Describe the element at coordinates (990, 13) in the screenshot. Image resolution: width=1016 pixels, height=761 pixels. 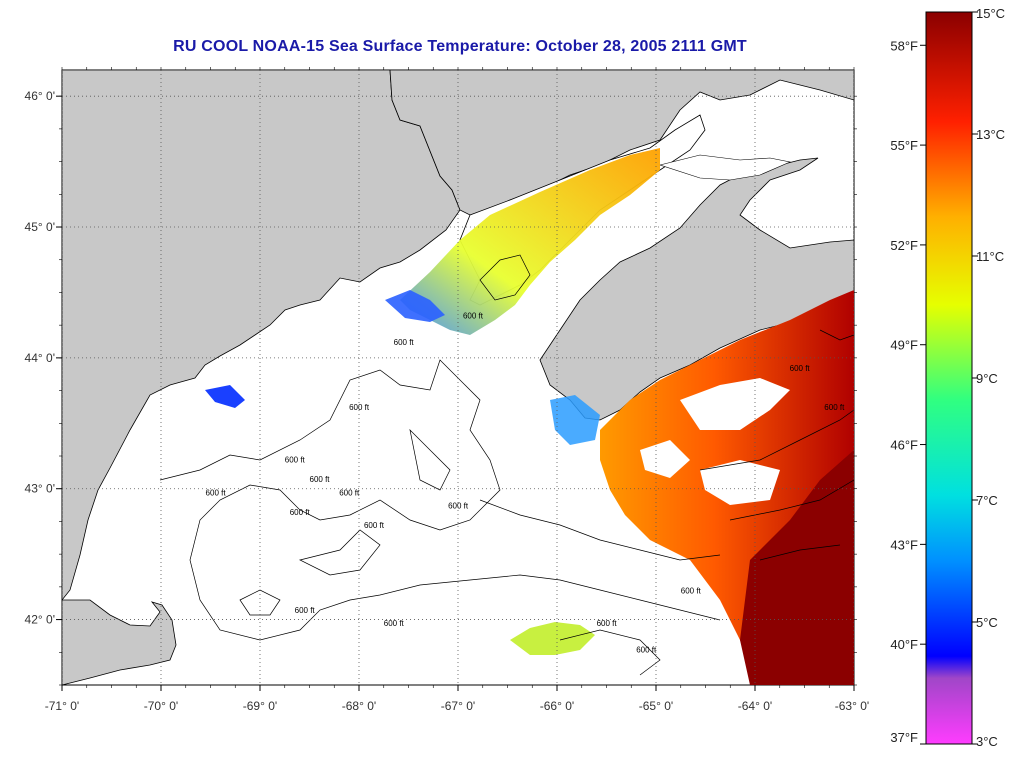
I see `c-tick-label: 15°C` at that location.